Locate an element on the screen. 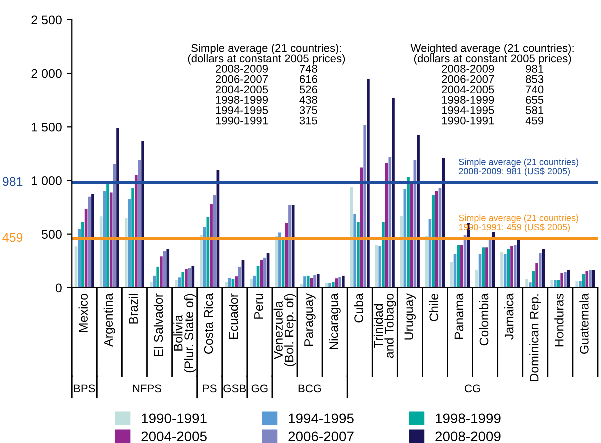 The image size is (601, 443). x-tick-label: Dominican Rep. is located at coordinates (536, 338).